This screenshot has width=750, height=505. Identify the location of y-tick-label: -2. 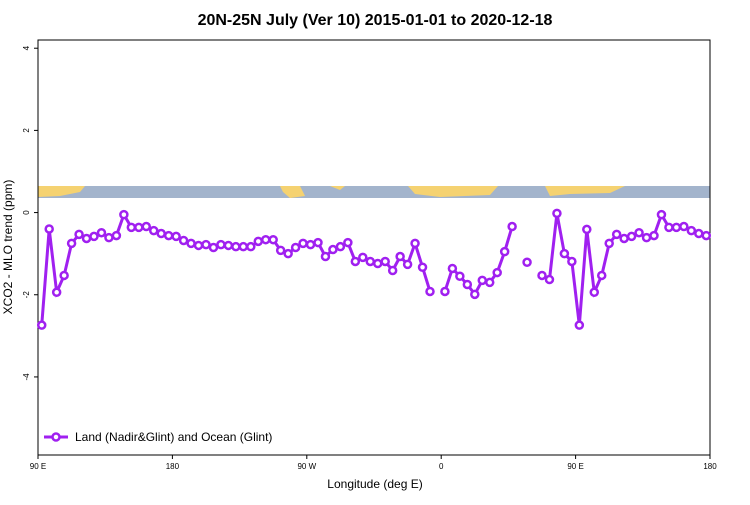
(26, 295).